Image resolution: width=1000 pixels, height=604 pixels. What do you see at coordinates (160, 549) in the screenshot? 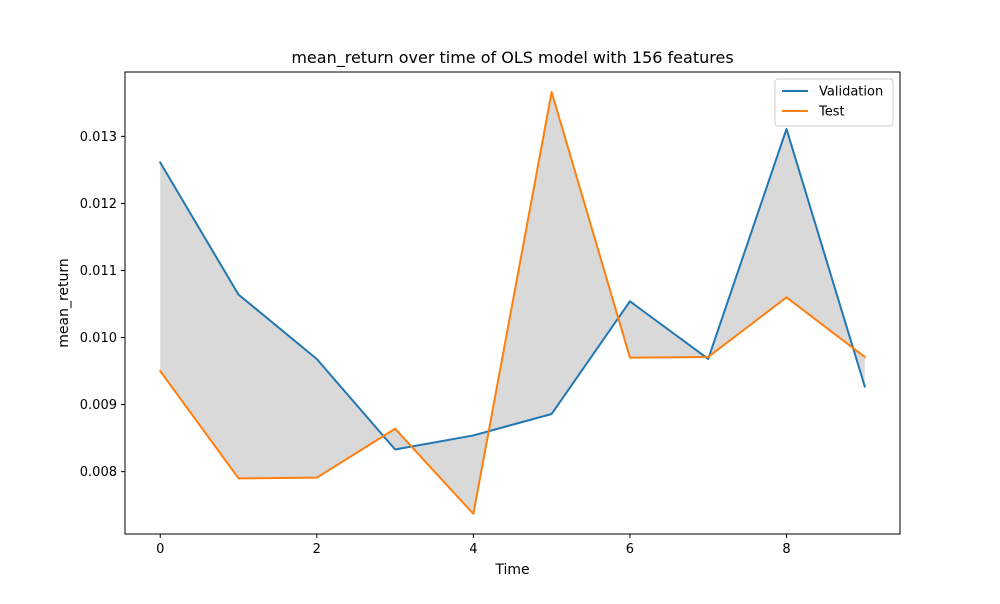
I see `x-tick-label: 0` at bounding box center [160, 549].